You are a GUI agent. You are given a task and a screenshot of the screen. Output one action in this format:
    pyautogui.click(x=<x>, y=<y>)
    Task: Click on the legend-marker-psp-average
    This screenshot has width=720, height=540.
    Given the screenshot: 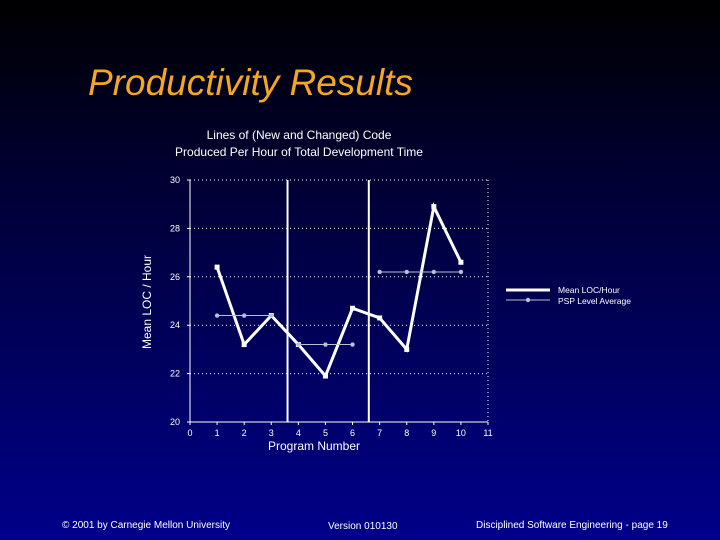 What is the action you would take?
    pyautogui.click(x=528, y=300)
    